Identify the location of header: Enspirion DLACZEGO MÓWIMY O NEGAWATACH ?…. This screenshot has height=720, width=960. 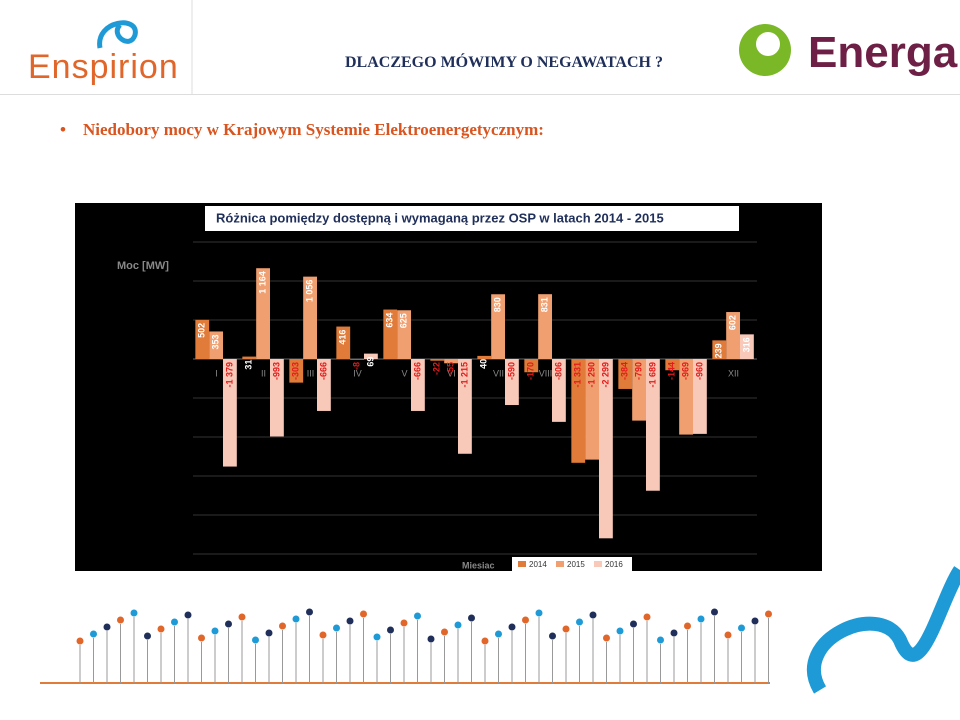
(480, 47).